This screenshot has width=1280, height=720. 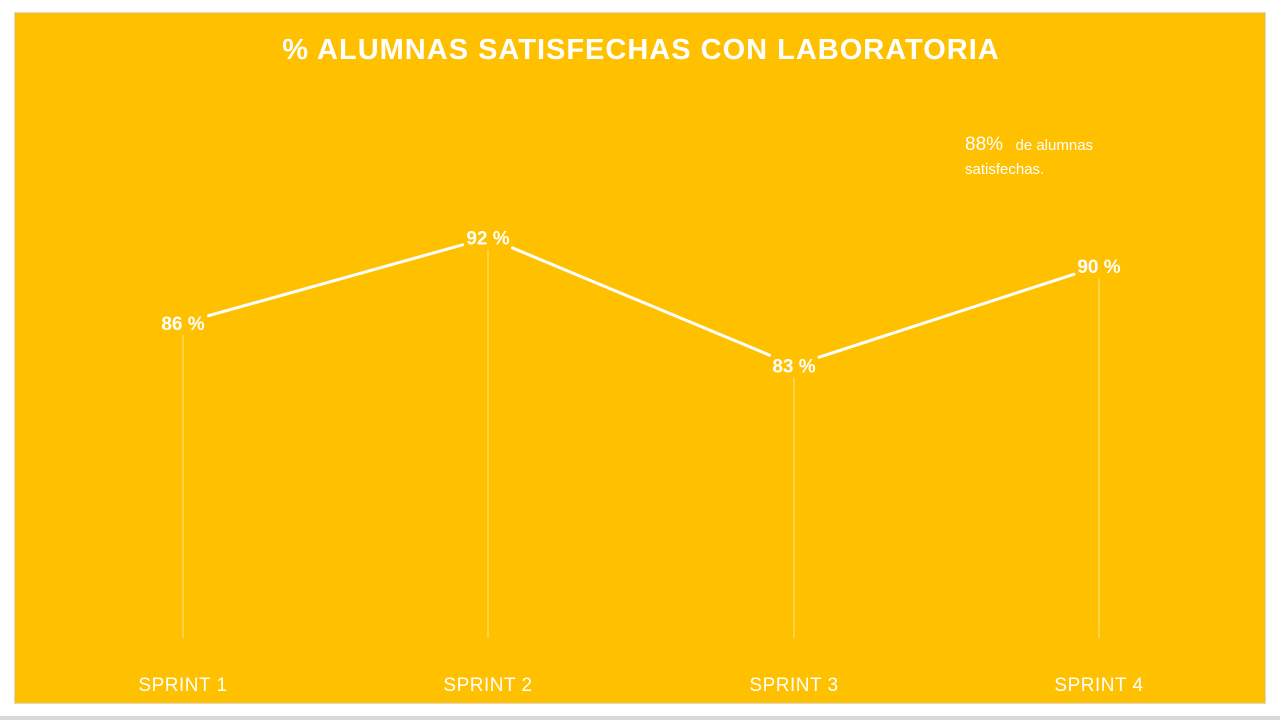 What do you see at coordinates (793, 685) in the screenshot?
I see `category-label-3: SPRINT 3` at bounding box center [793, 685].